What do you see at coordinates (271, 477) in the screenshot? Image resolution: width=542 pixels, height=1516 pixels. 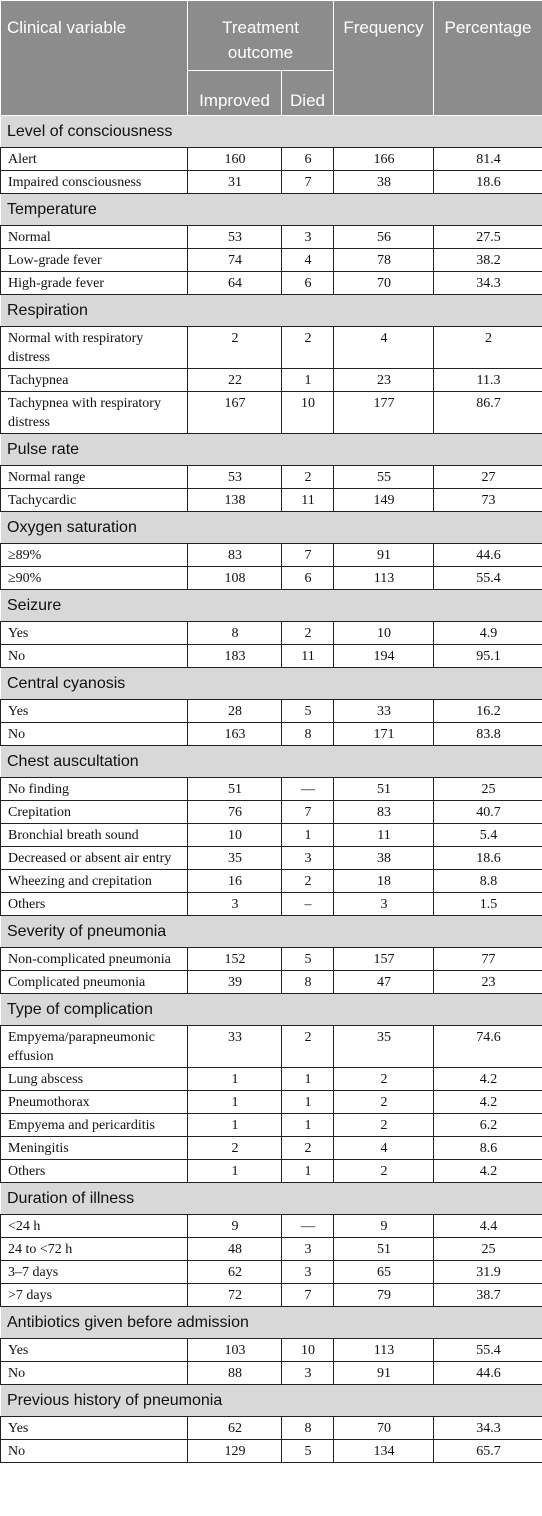 I see `table-row: Normal range 53 2 55 27` at bounding box center [271, 477].